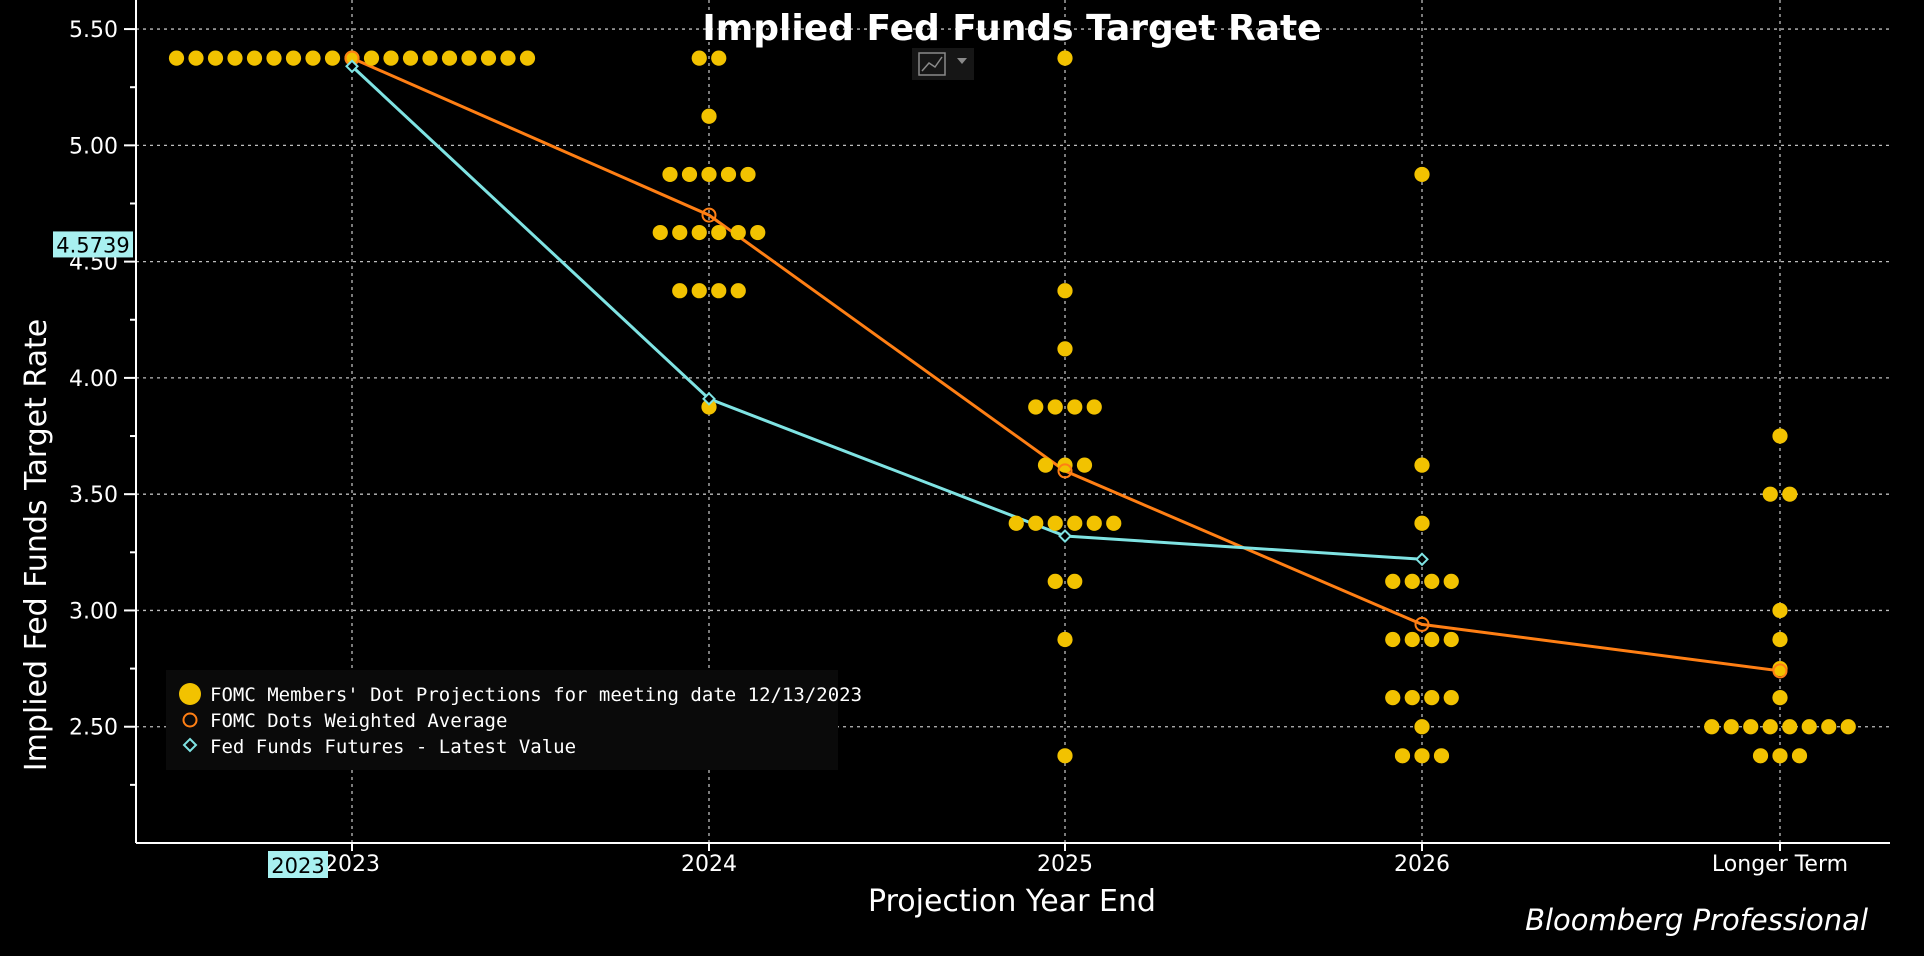 The image size is (1924, 956). Describe the element at coordinates (298, 864) in the screenshot. I see `x-value-badge: 2023` at that location.